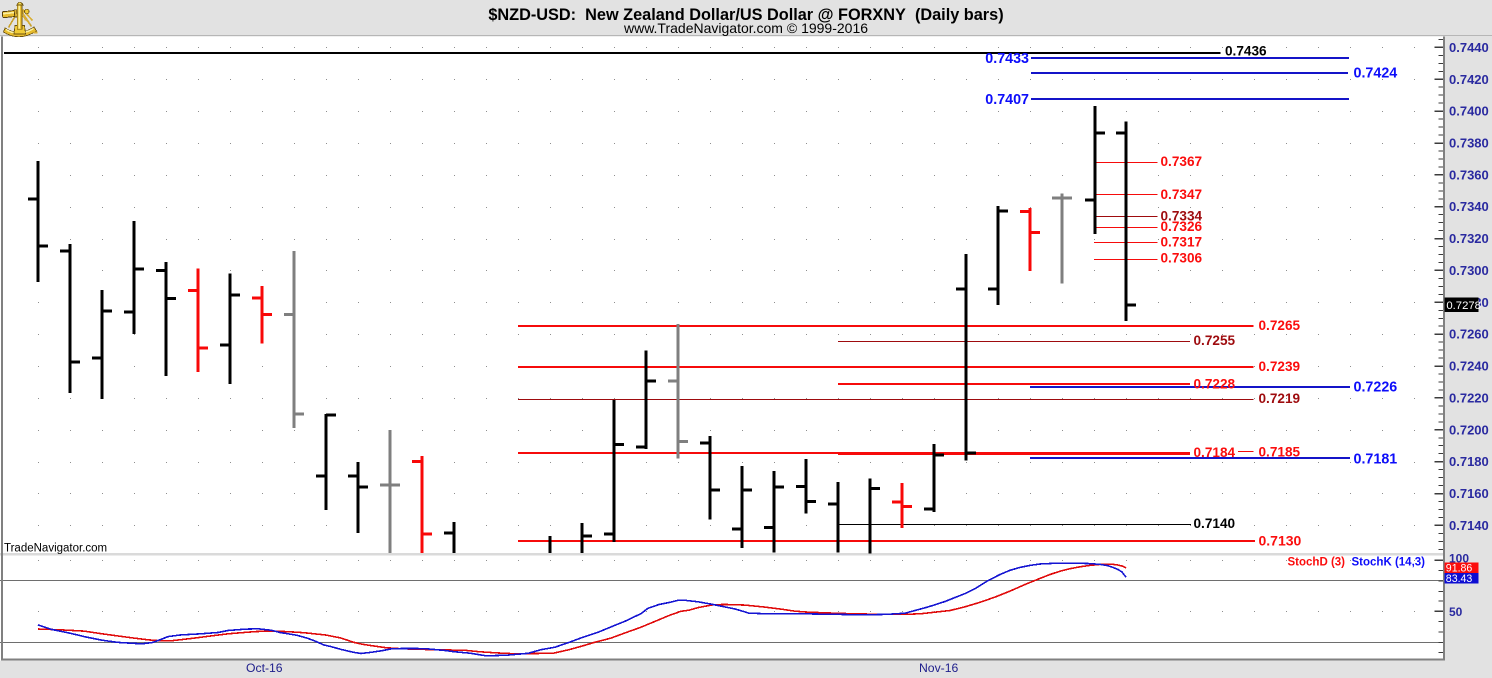  Describe the element at coordinates (1469, 493) in the screenshot. I see `svg-text: 0.7160` at that location.